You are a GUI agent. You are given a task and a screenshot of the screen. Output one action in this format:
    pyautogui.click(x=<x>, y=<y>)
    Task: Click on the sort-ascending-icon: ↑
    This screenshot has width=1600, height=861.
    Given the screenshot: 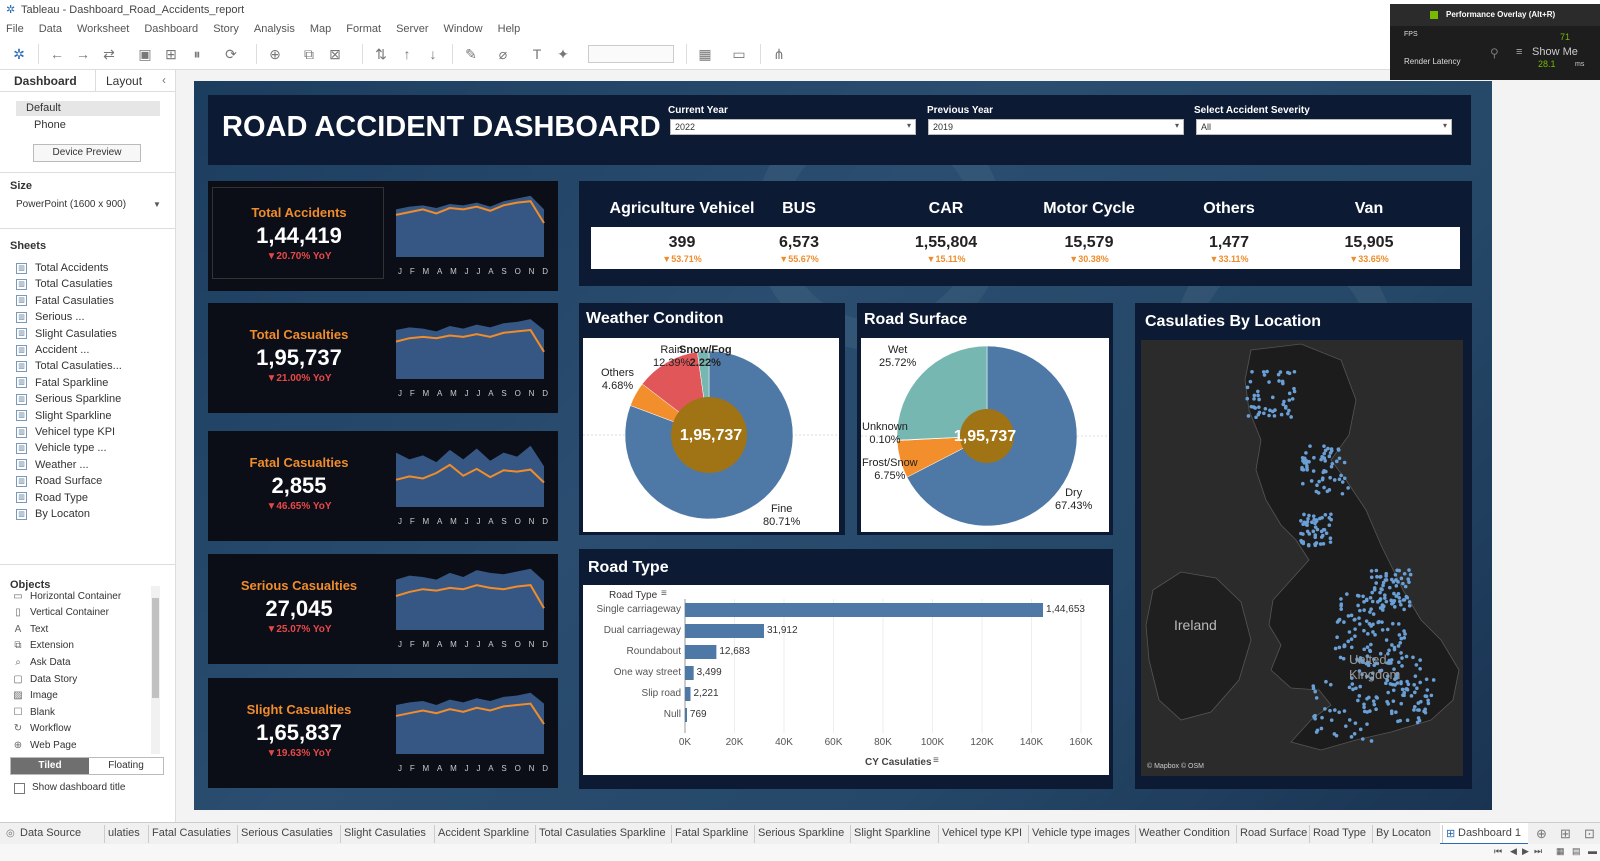 What is the action you would take?
    pyautogui.click(x=407, y=54)
    